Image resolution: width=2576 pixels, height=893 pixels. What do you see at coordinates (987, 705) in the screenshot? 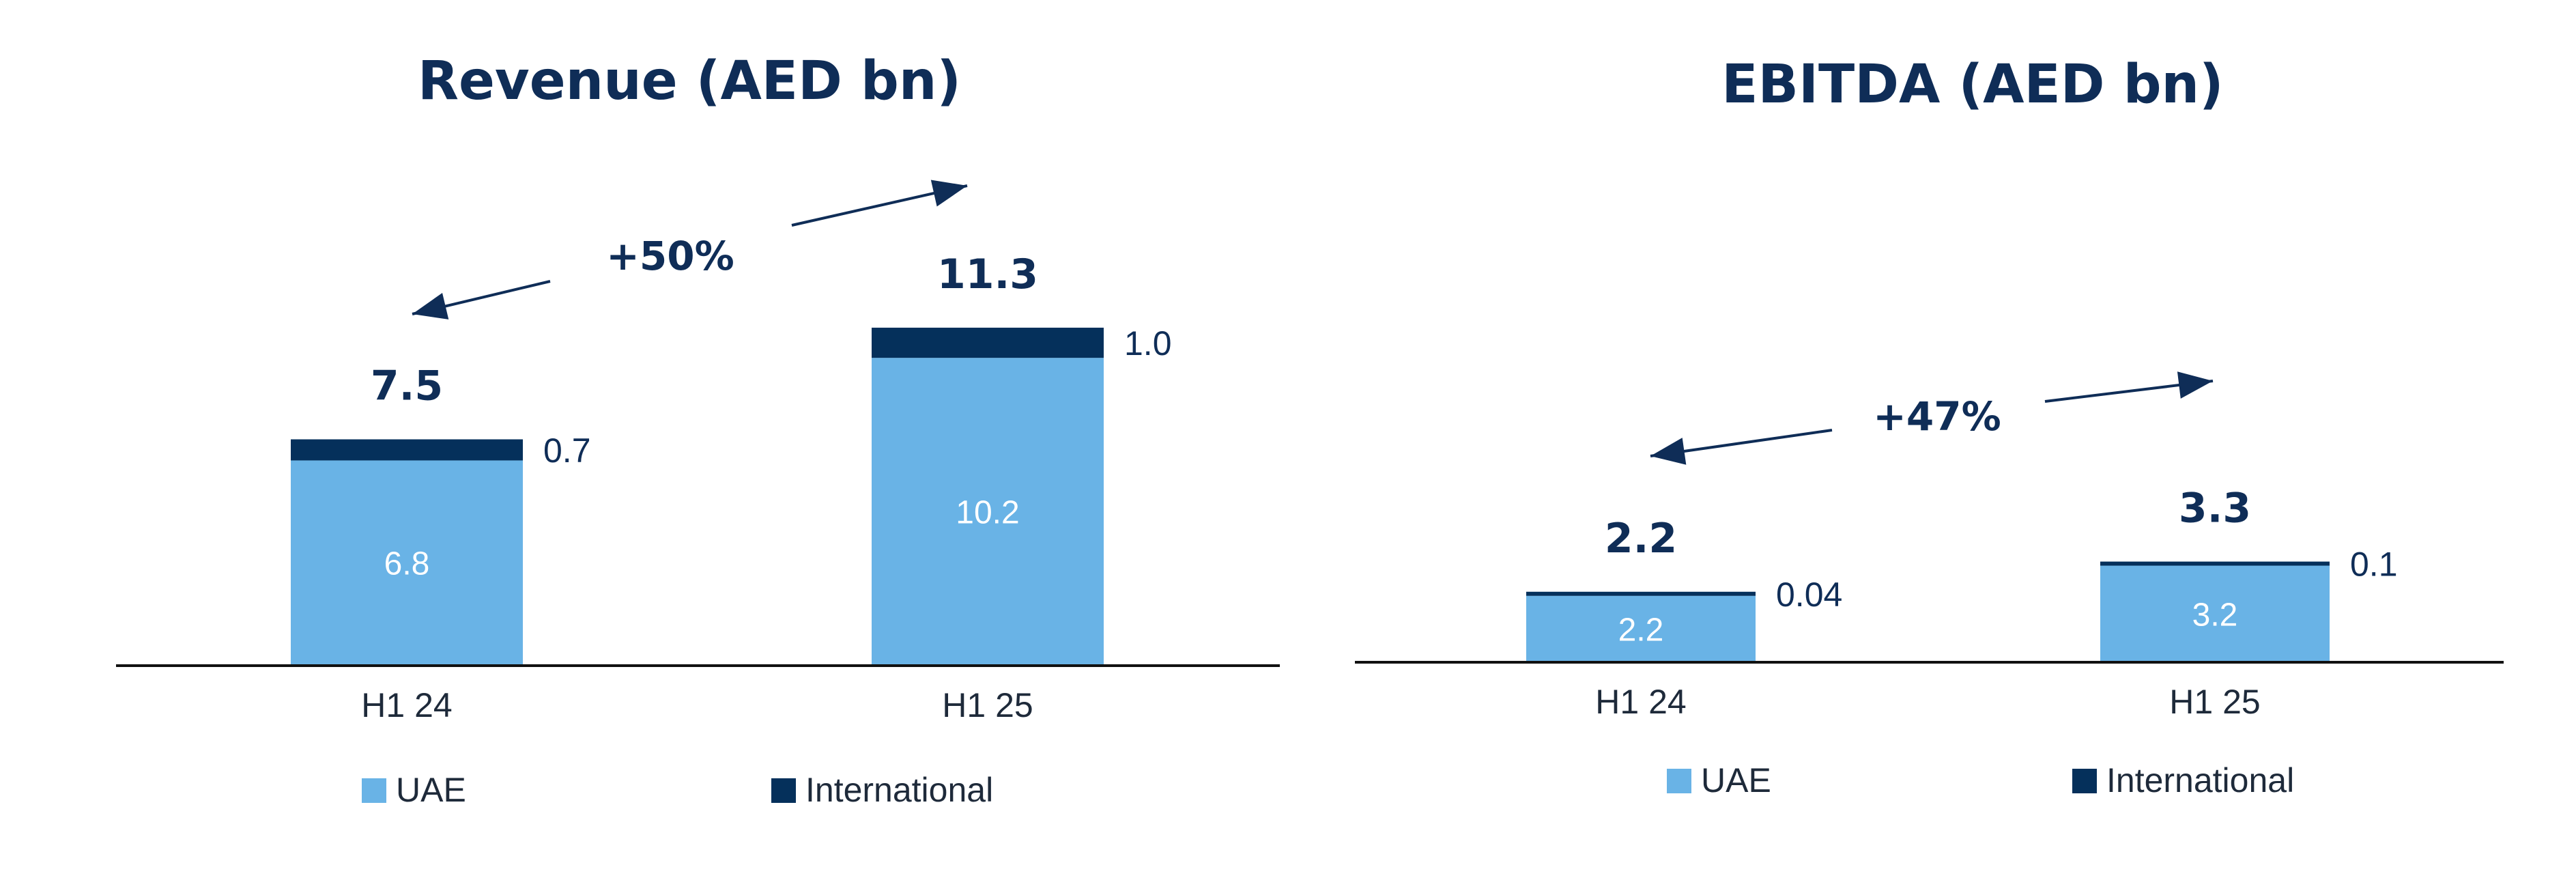
I see `revenue-x-tick-label-2: H1 25` at bounding box center [987, 705].